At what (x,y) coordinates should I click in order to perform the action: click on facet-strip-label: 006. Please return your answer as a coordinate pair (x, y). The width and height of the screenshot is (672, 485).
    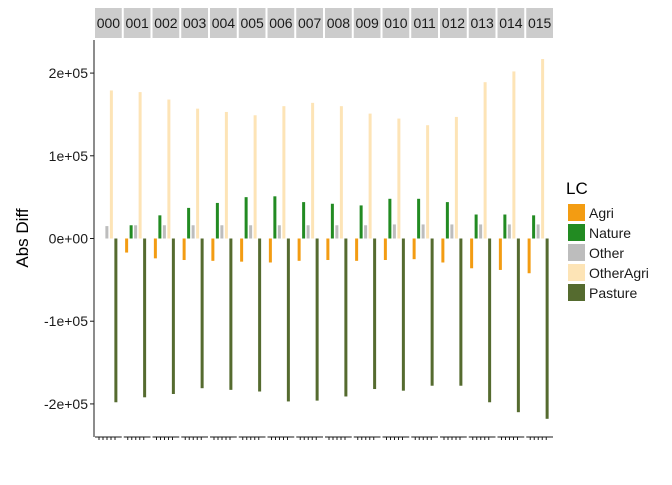
    Looking at the image, I should click on (281, 23).